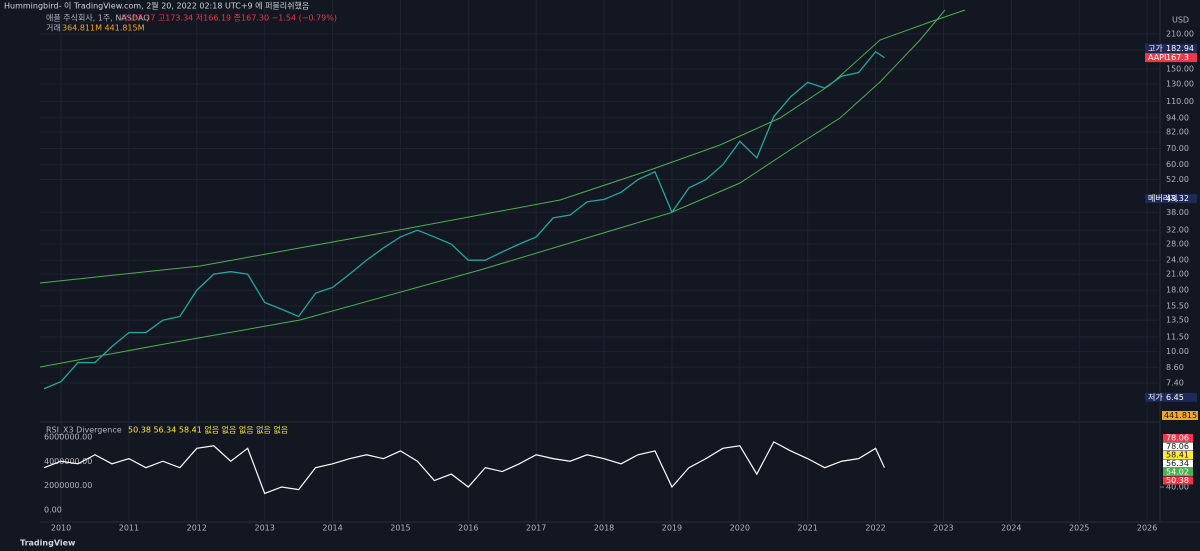 Image resolution: width=1200 pixels, height=551 pixels. Describe the element at coordinates (1180, 33) in the screenshot. I see `y-tick-label: 210.00` at that location.